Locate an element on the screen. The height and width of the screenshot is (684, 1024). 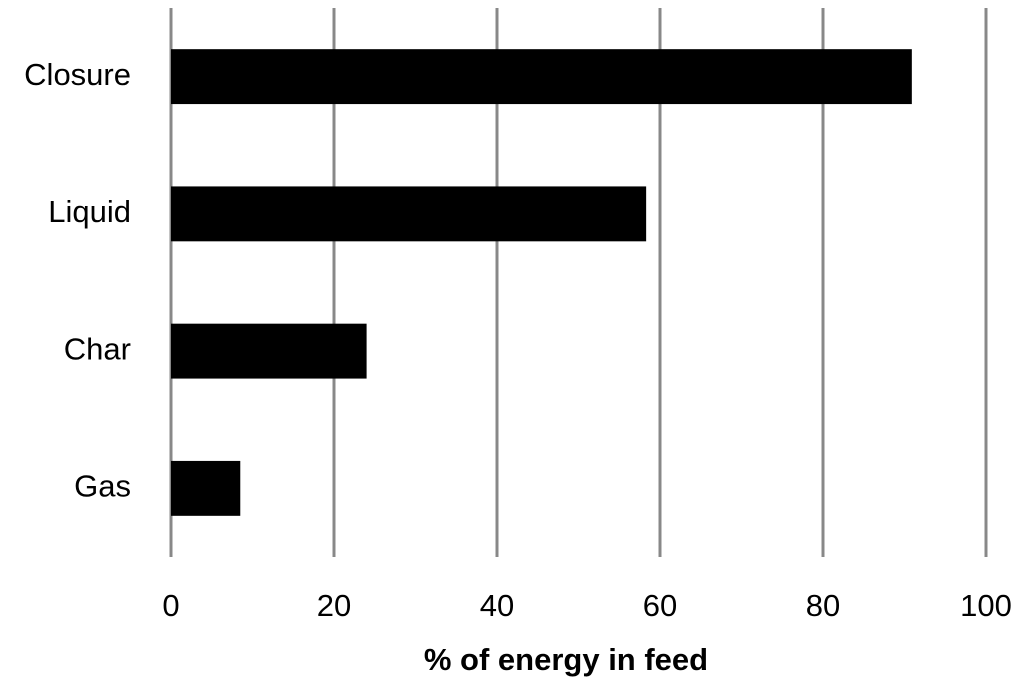
x-tick-label: 40 is located at coordinates (497, 605).